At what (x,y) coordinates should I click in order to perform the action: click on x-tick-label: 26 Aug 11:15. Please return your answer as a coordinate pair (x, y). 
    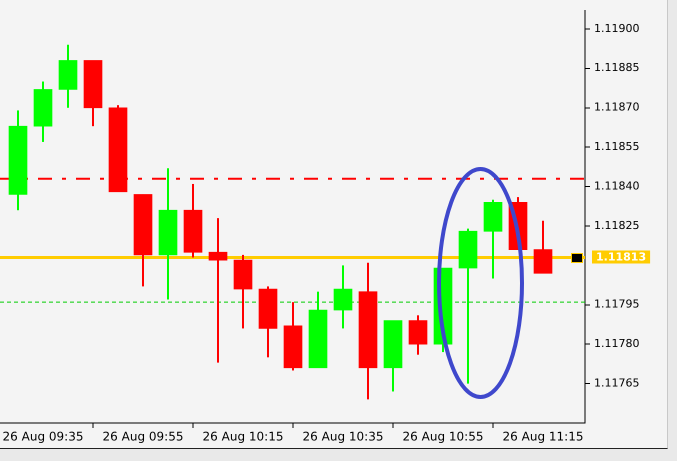
    Looking at the image, I should click on (543, 436).